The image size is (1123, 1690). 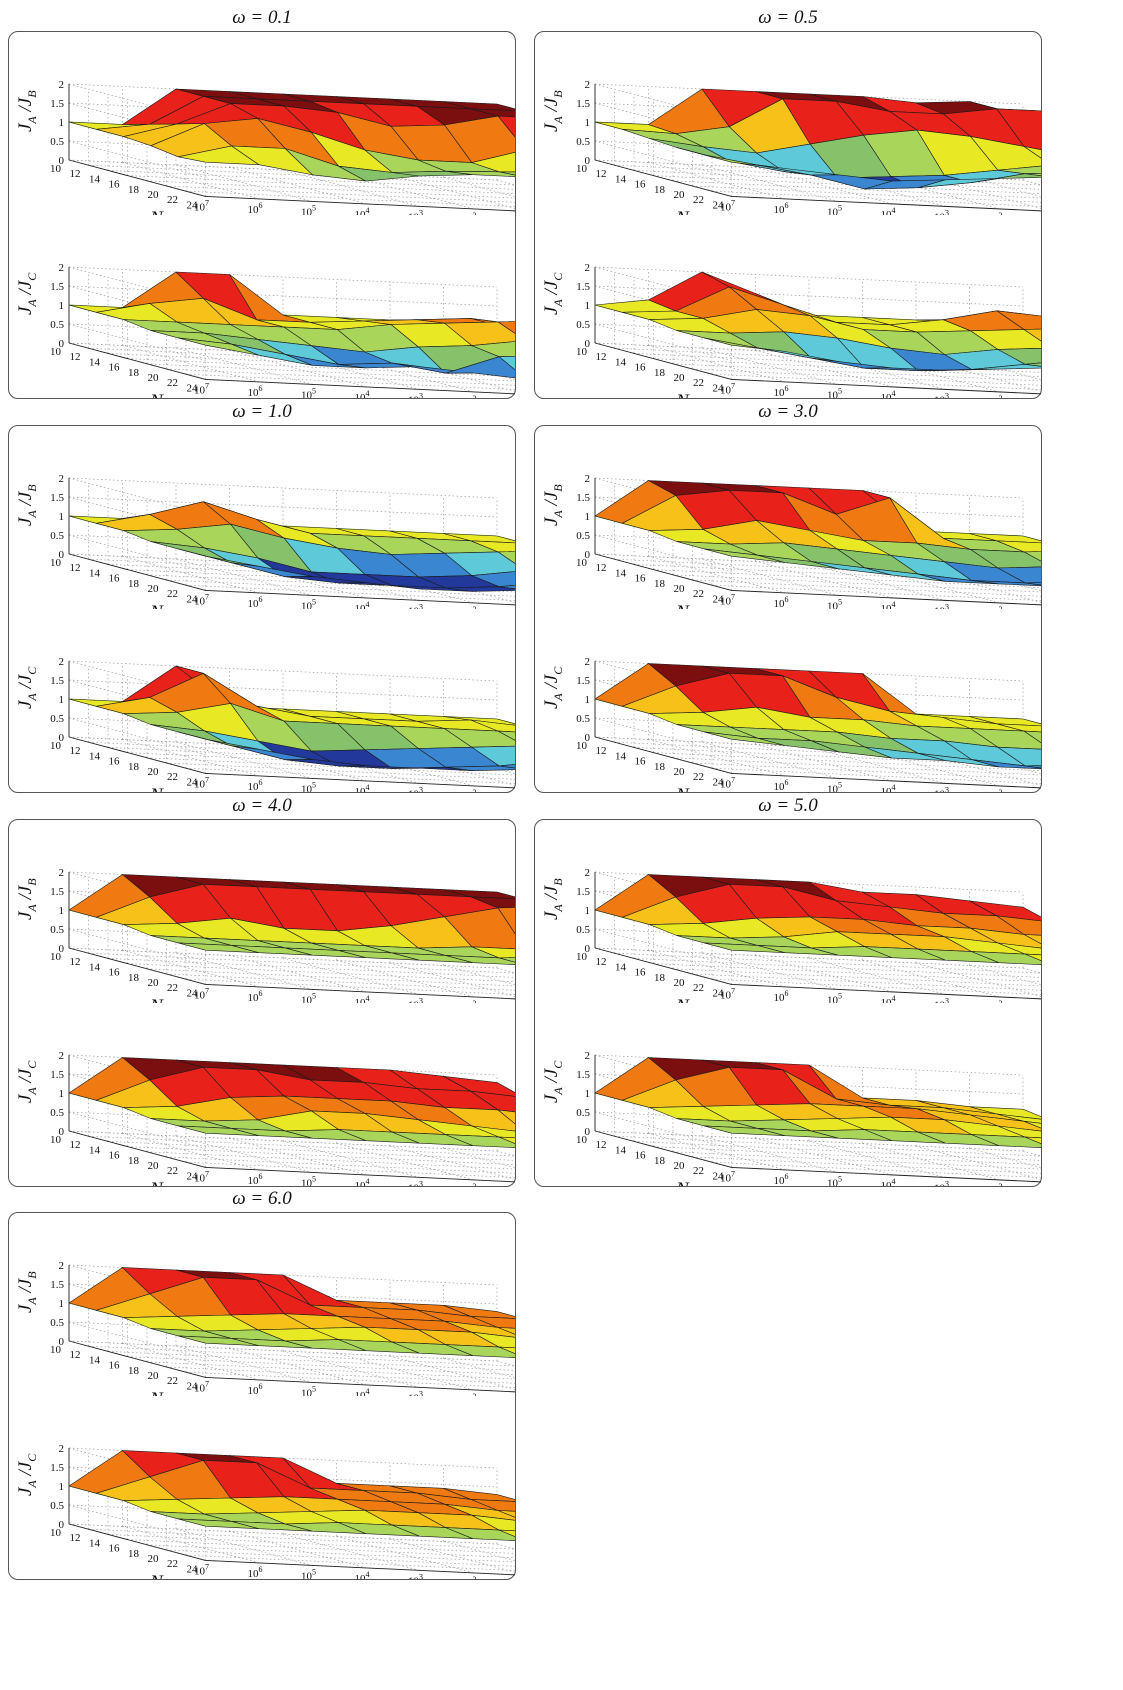 I want to click on panel-title: ω = 1.0, so click(x=262, y=411).